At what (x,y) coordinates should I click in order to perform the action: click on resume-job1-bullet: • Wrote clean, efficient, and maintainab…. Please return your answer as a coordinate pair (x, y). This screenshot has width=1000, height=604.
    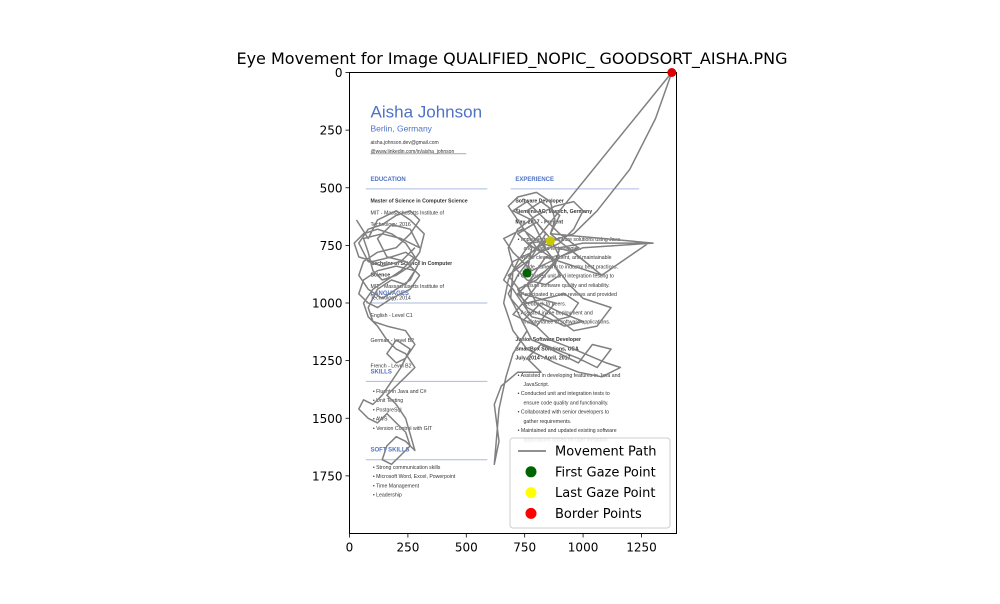
    Looking at the image, I should click on (565, 258).